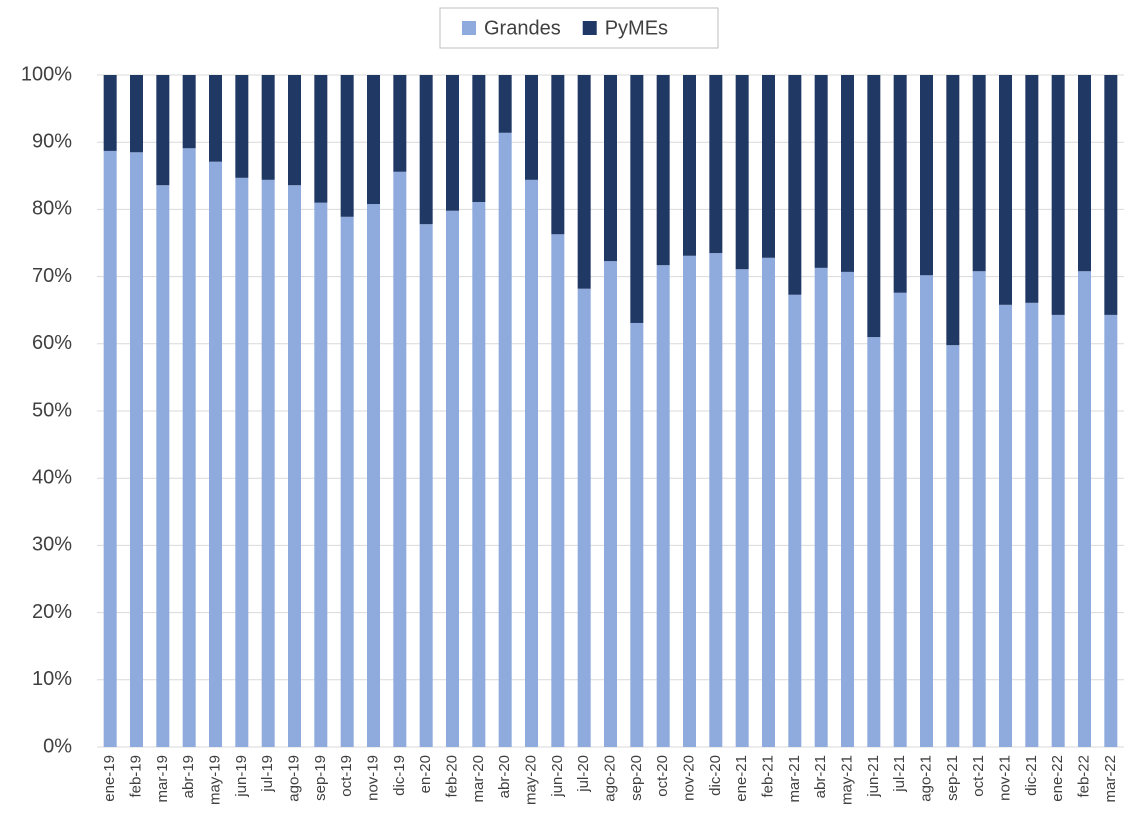 This screenshot has height=818, width=1124. I want to click on x-tick-label: dic-19, so click(399, 775).